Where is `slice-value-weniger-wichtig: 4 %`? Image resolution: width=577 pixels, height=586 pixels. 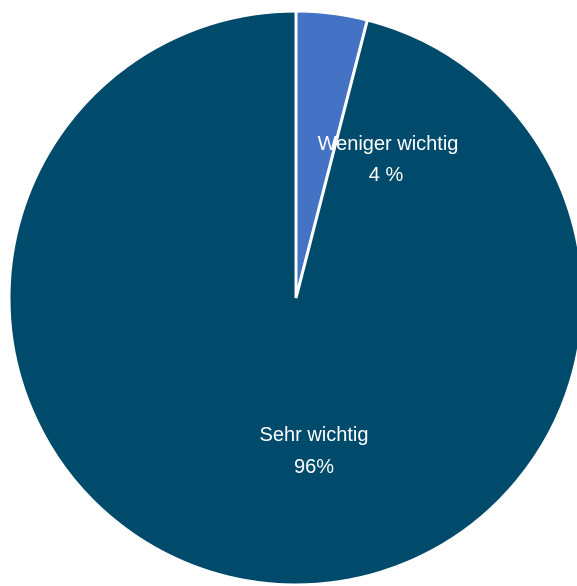
slice-value-weniger-wichtig: 4 % is located at coordinates (386, 175).